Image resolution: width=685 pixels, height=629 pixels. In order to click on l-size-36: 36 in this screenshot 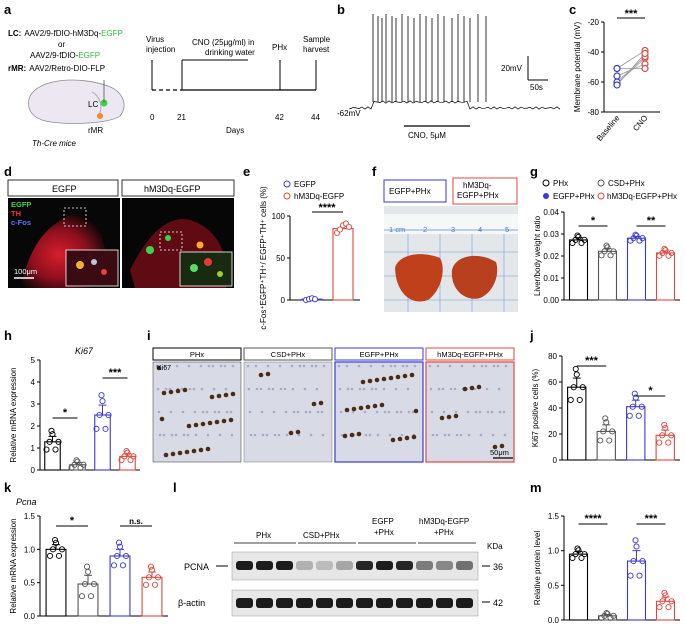, I will do `click(498, 567)`.